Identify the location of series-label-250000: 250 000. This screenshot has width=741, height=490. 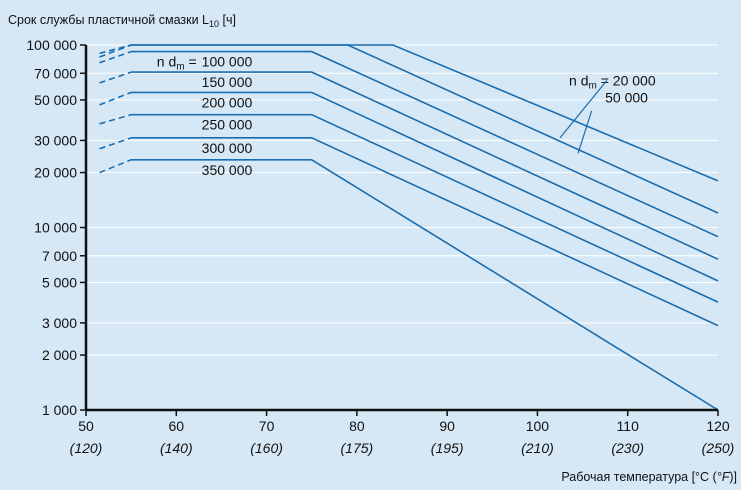
(227, 125).